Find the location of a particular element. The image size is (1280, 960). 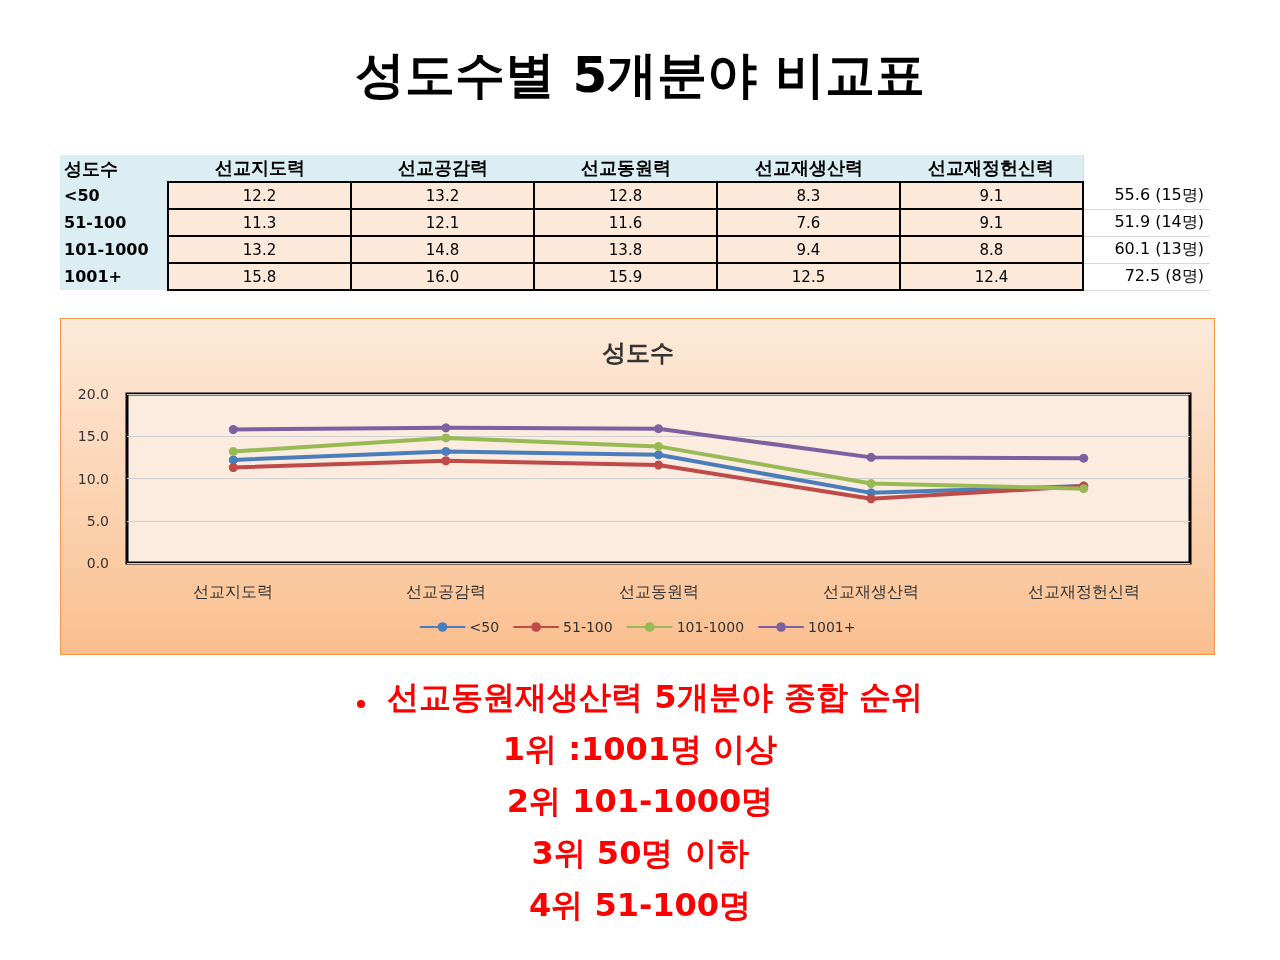

text: 1001+ is located at coordinates (93, 276).